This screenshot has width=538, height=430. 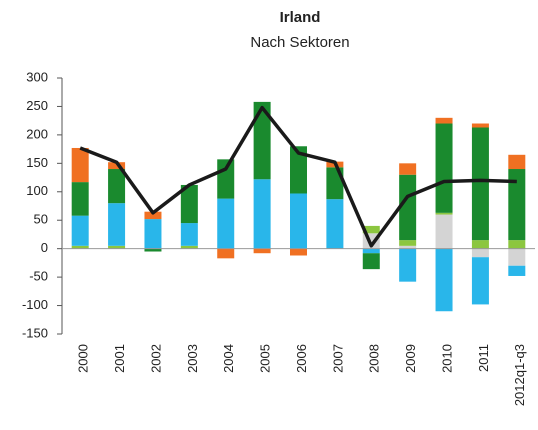 I want to click on chart-title: Irland, so click(x=300, y=17).